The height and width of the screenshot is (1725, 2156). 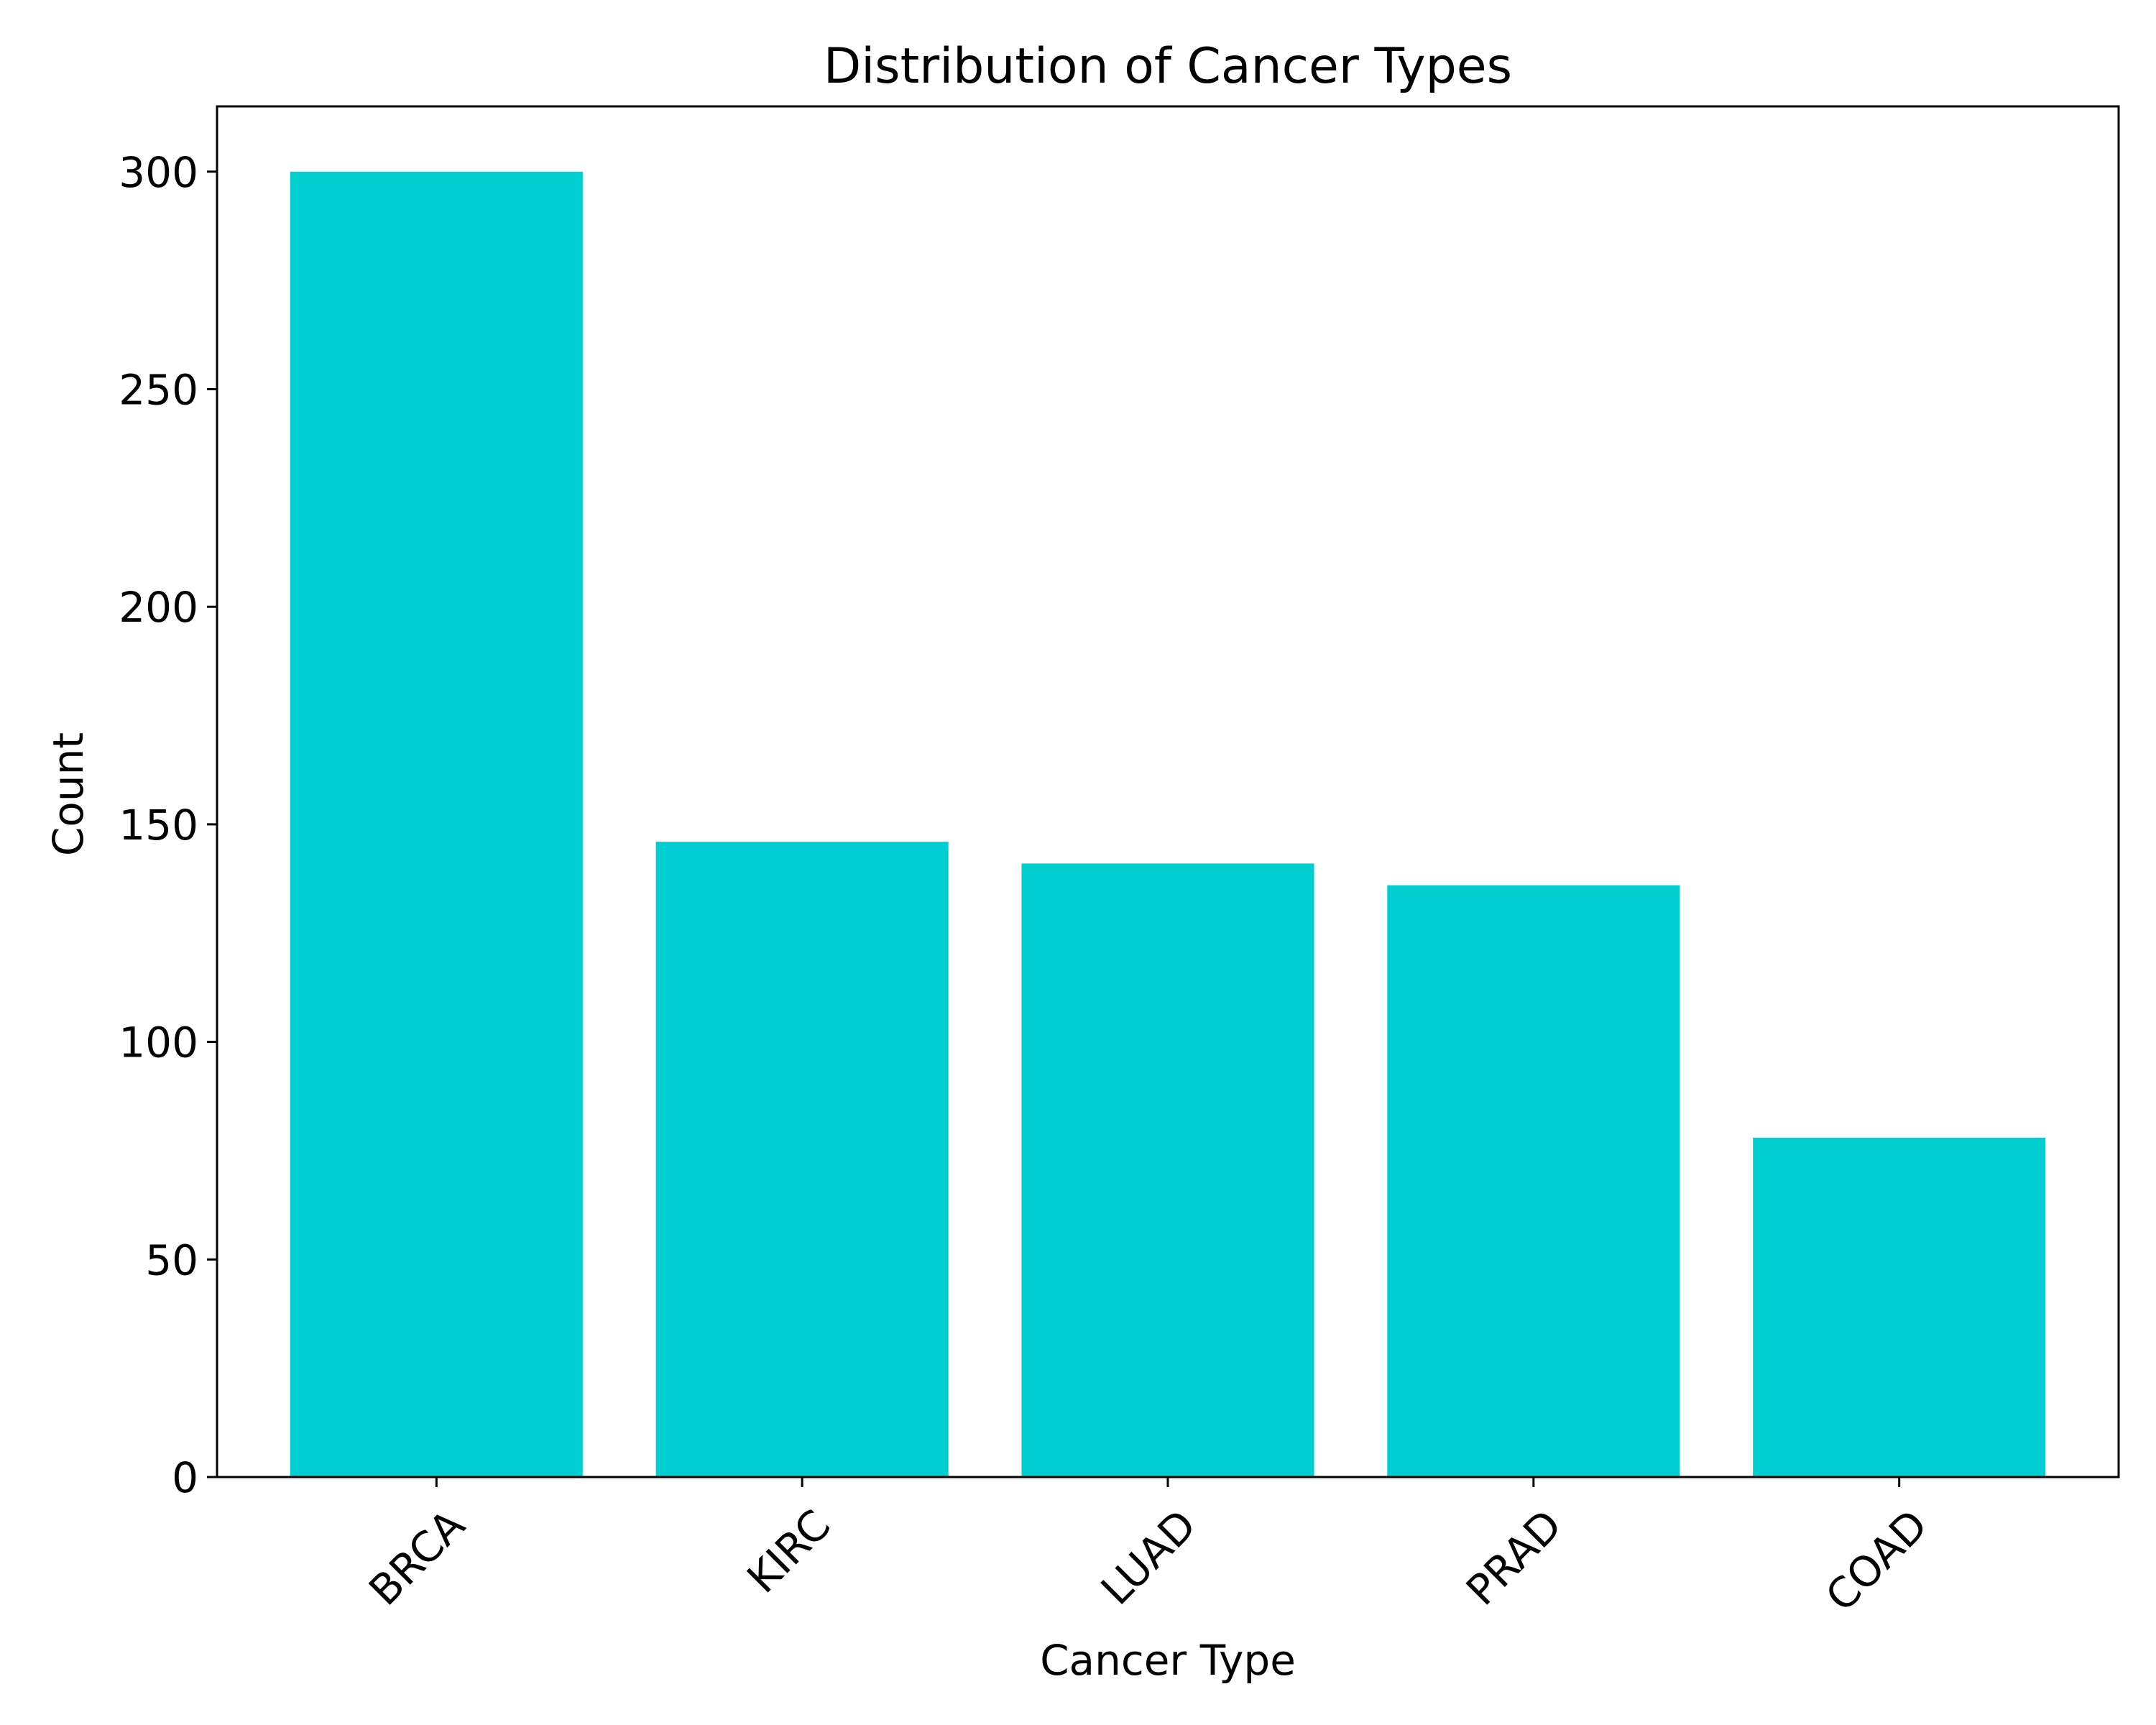 What do you see at coordinates (1168, 1660) in the screenshot?
I see `x-axis-label: Cancer Type` at bounding box center [1168, 1660].